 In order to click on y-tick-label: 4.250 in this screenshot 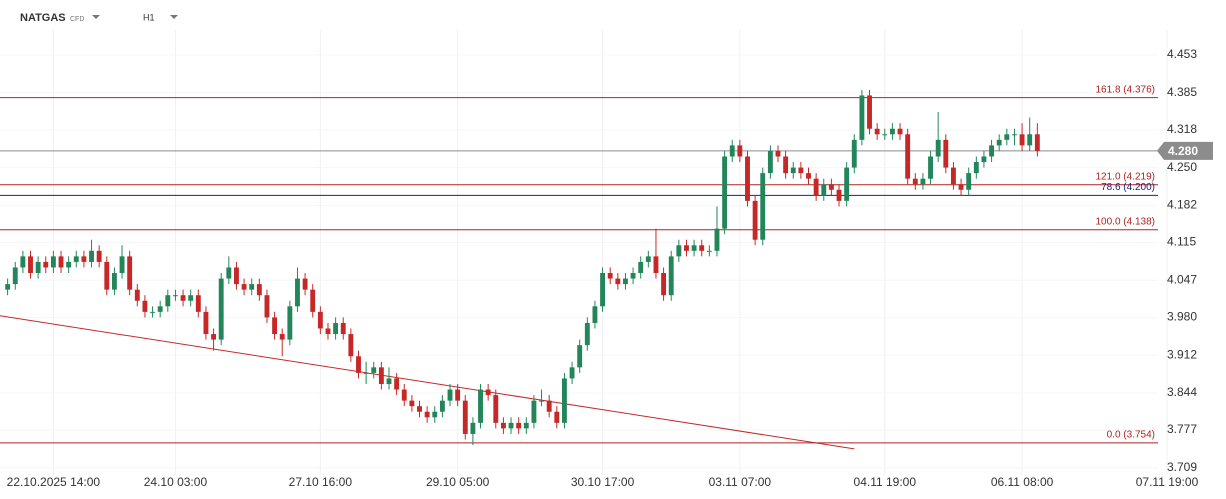, I will do `click(1182, 167)`.